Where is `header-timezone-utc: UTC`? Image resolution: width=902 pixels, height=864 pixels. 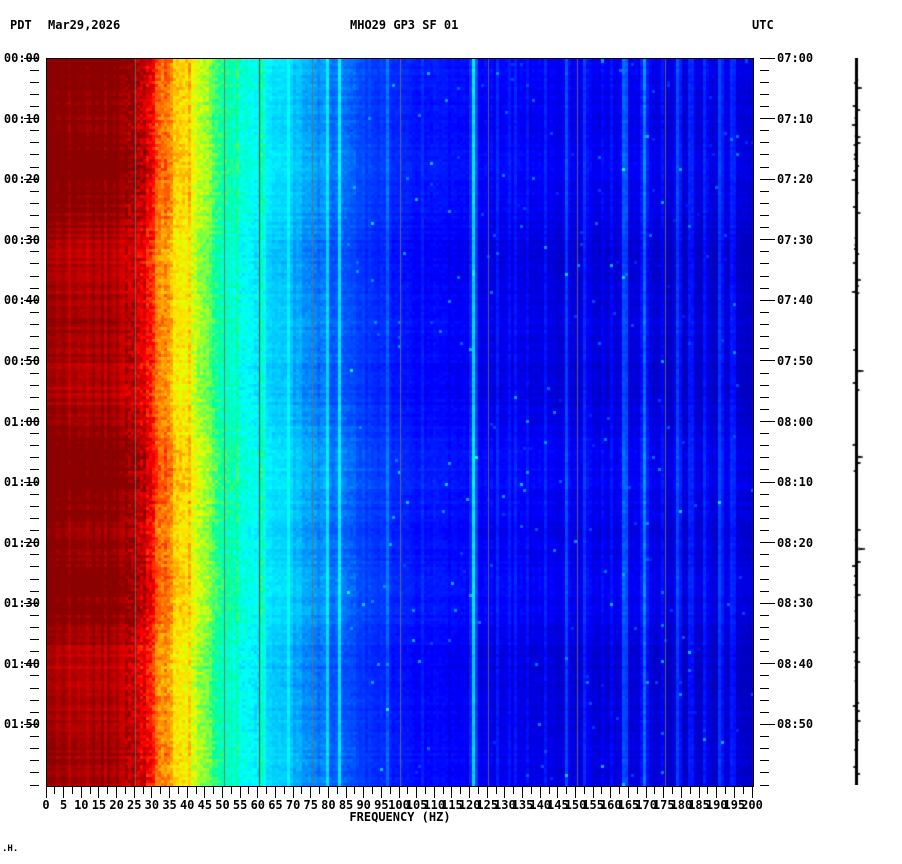
header-timezone-utc: UTC is located at coordinates (763, 25).